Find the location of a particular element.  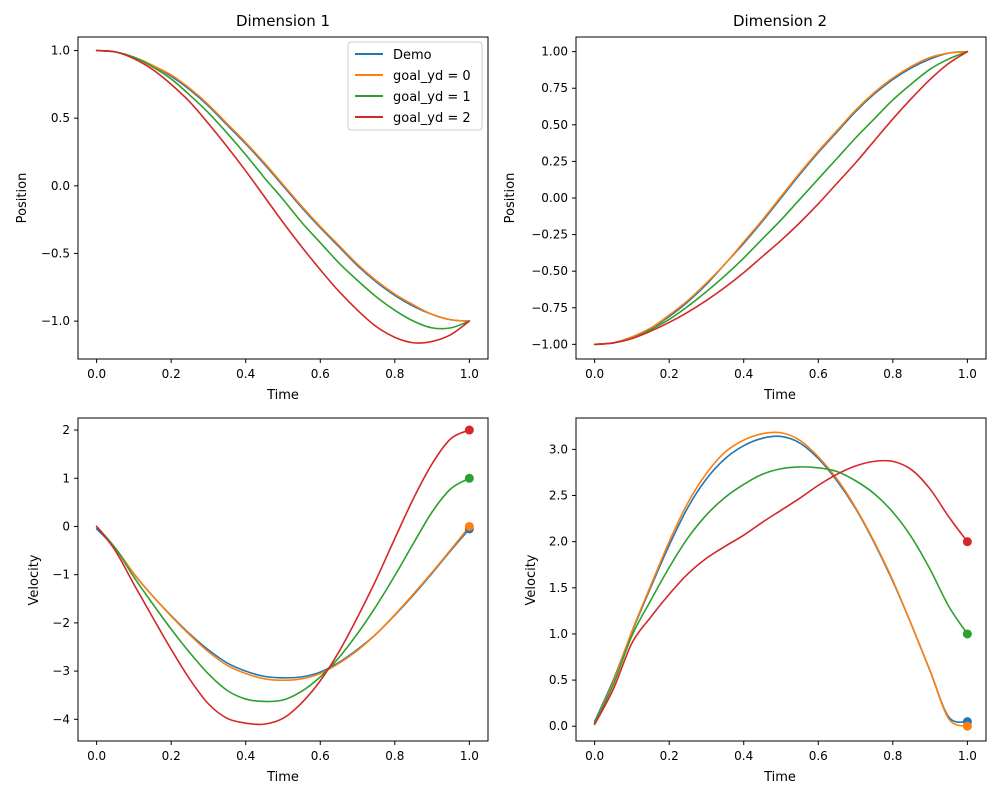

y-tick-label: −1 is located at coordinates (61, 575).